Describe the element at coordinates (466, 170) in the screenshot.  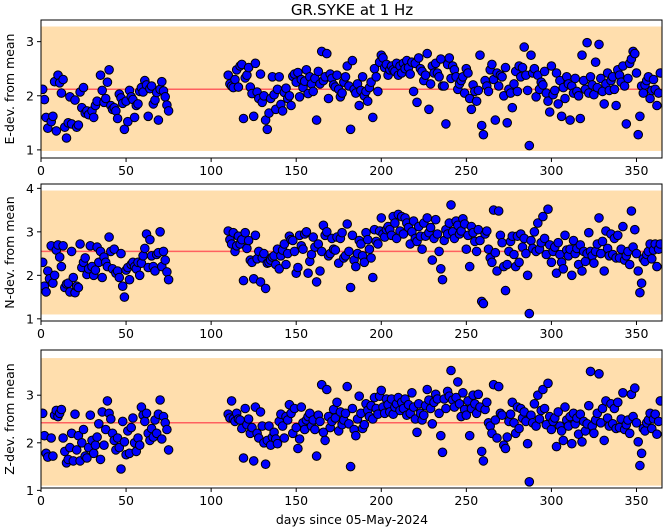
I see `x-tick-label: 250` at that location.